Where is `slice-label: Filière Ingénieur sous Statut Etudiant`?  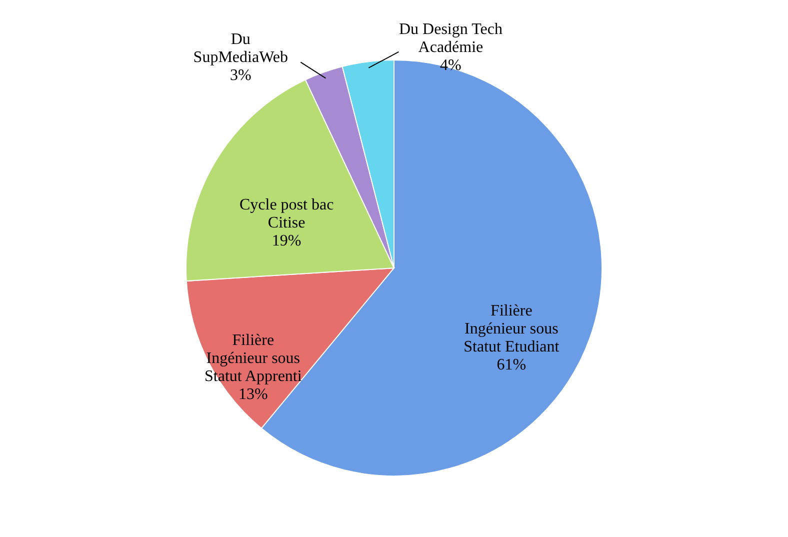 slice-label: Filière Ingénieur sous Statut Etudiant is located at coordinates (512, 329).